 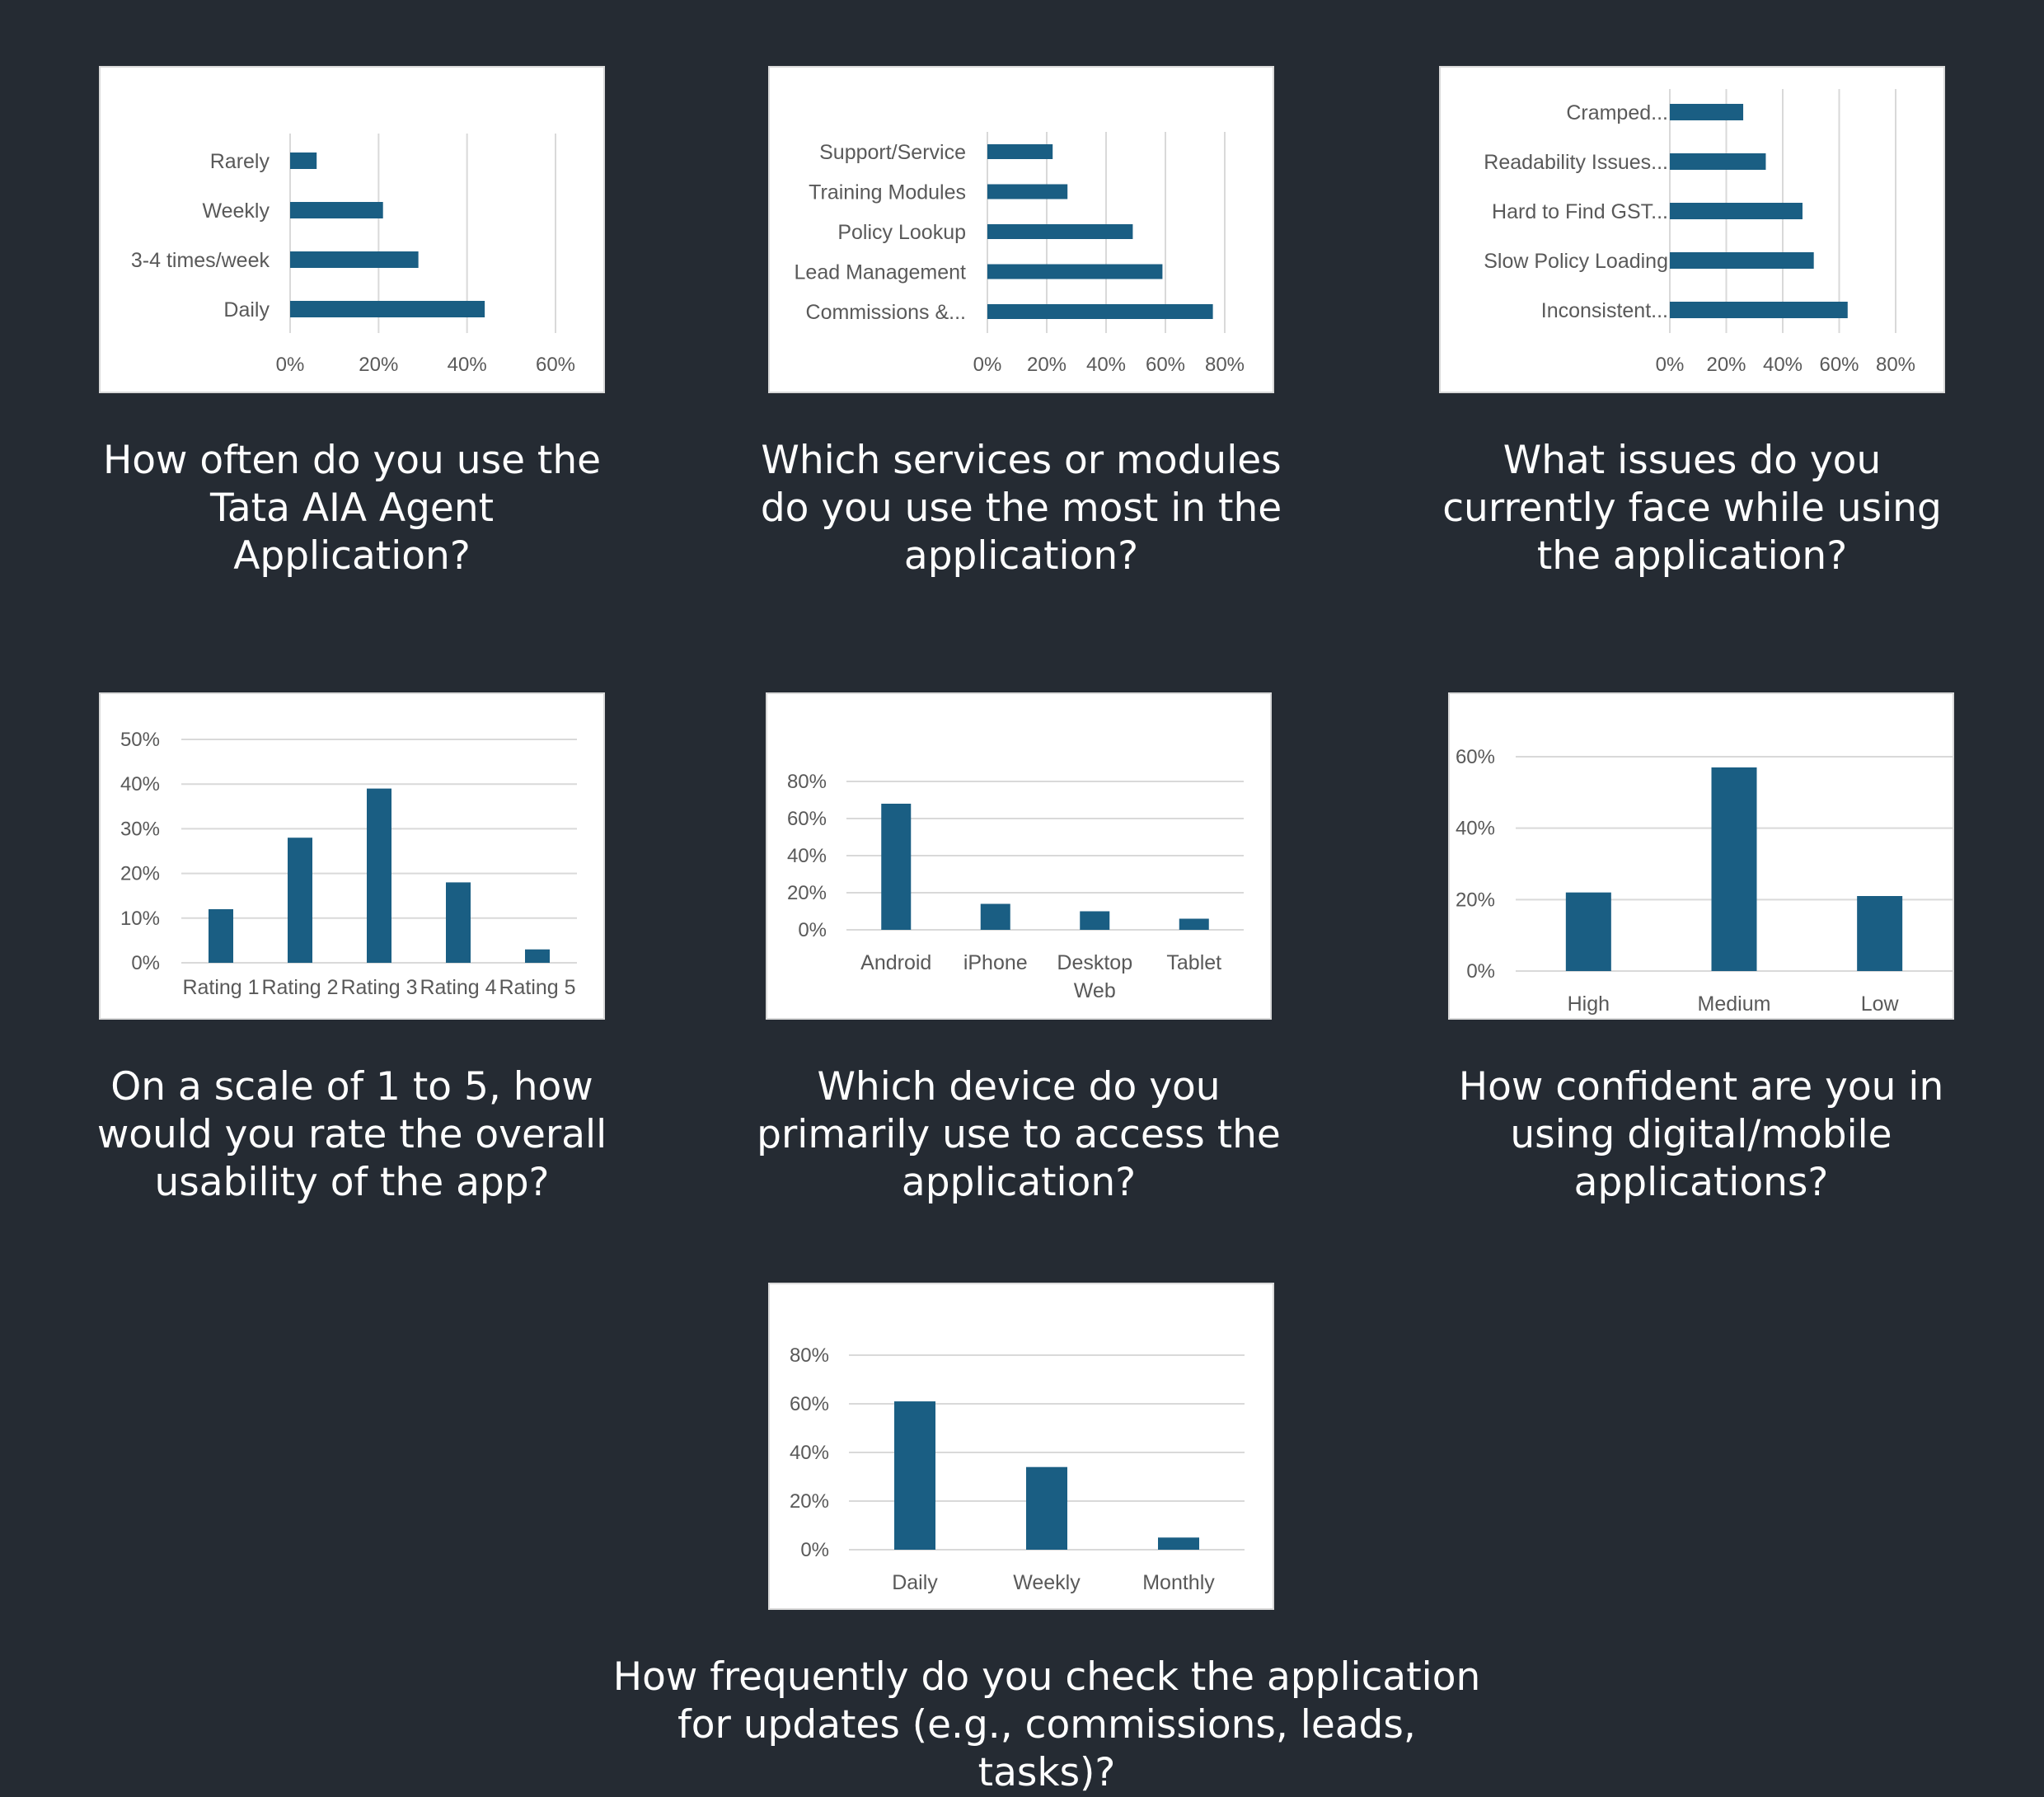 What do you see at coordinates (807, 893) in the screenshot?
I see `primary-device-tick-label: 20%` at bounding box center [807, 893].